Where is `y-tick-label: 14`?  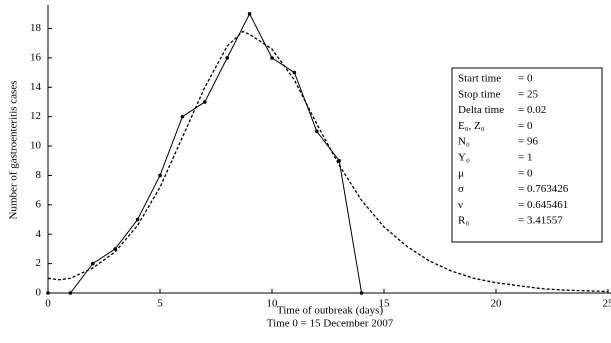
y-tick-label: 14 is located at coordinates (36, 87).